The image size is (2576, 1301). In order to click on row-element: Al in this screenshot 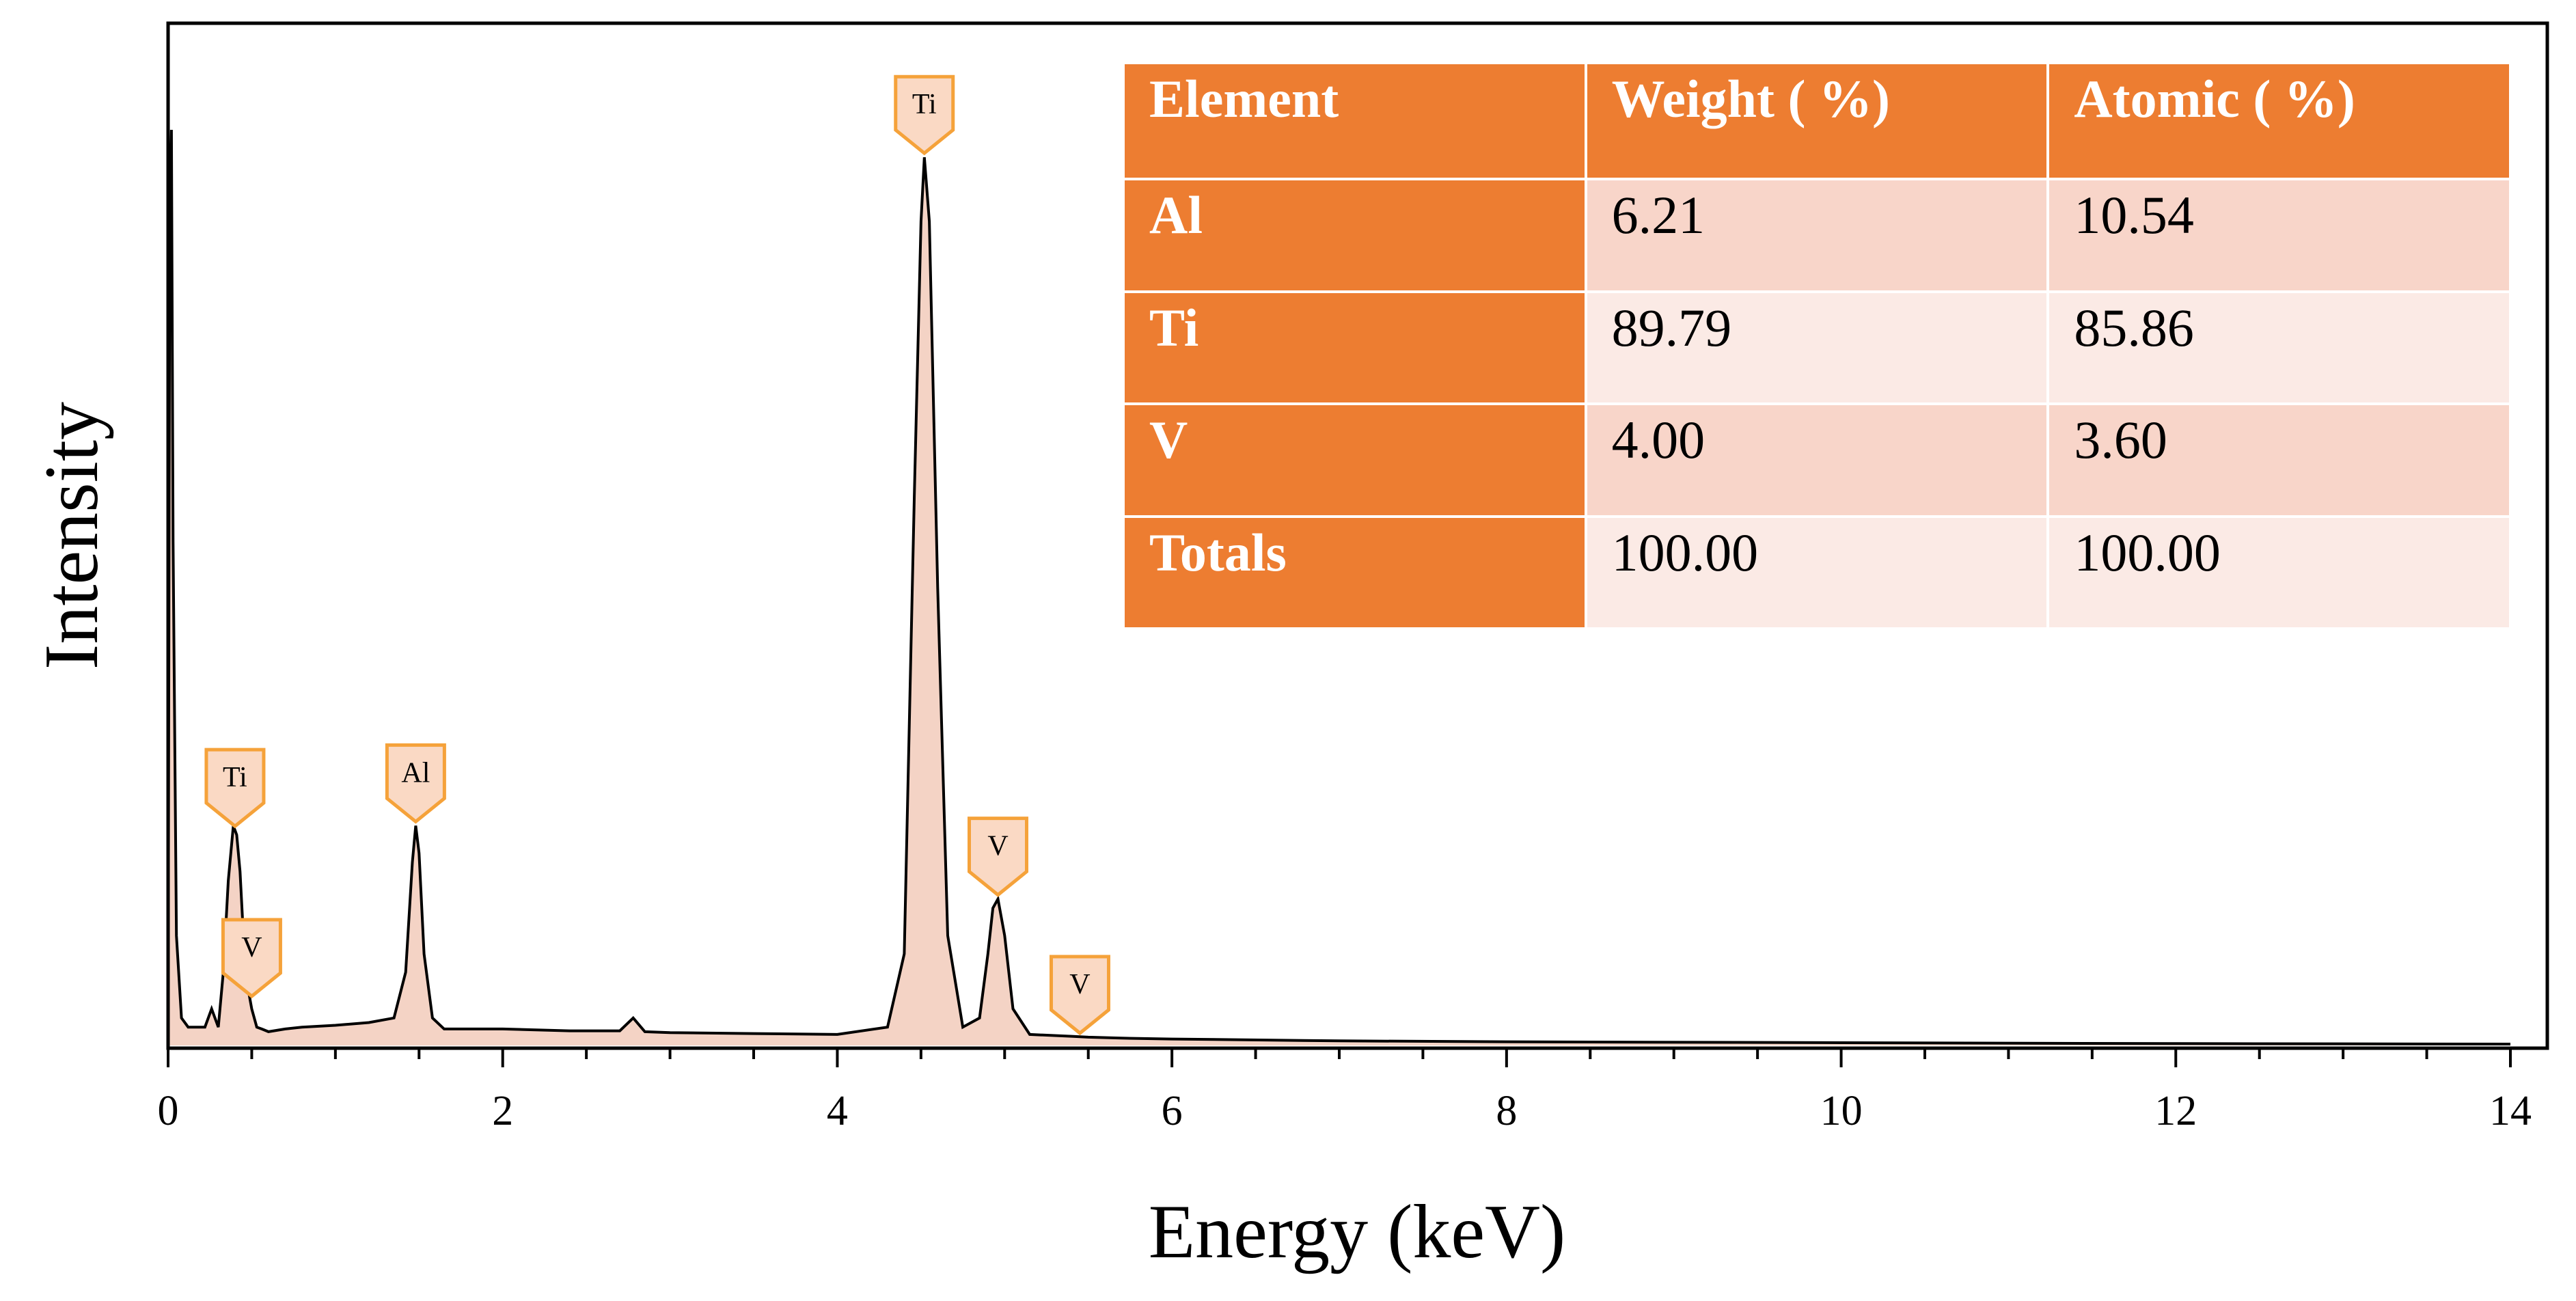, I will do `click(1354, 235)`.